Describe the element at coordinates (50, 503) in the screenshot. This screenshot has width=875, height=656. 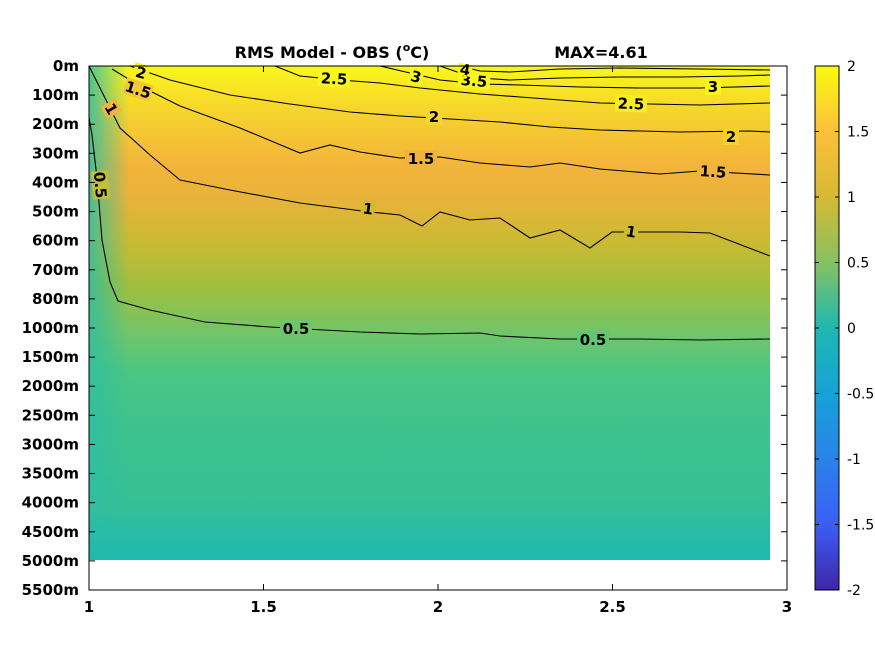
I see `y-tick-label: 4000m` at that location.